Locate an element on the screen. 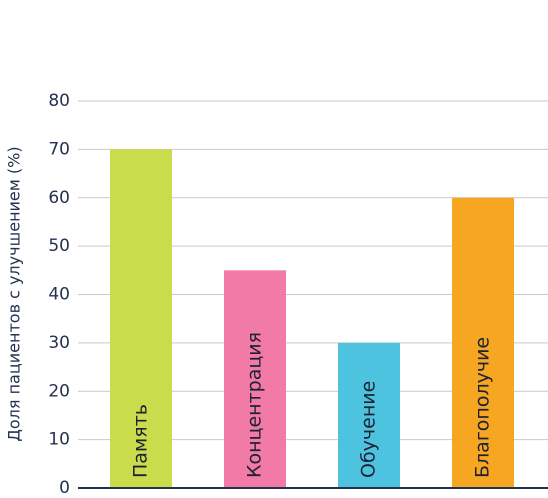 This screenshot has height=498, width=548. y-tick-label: 20 is located at coordinates (59, 391).